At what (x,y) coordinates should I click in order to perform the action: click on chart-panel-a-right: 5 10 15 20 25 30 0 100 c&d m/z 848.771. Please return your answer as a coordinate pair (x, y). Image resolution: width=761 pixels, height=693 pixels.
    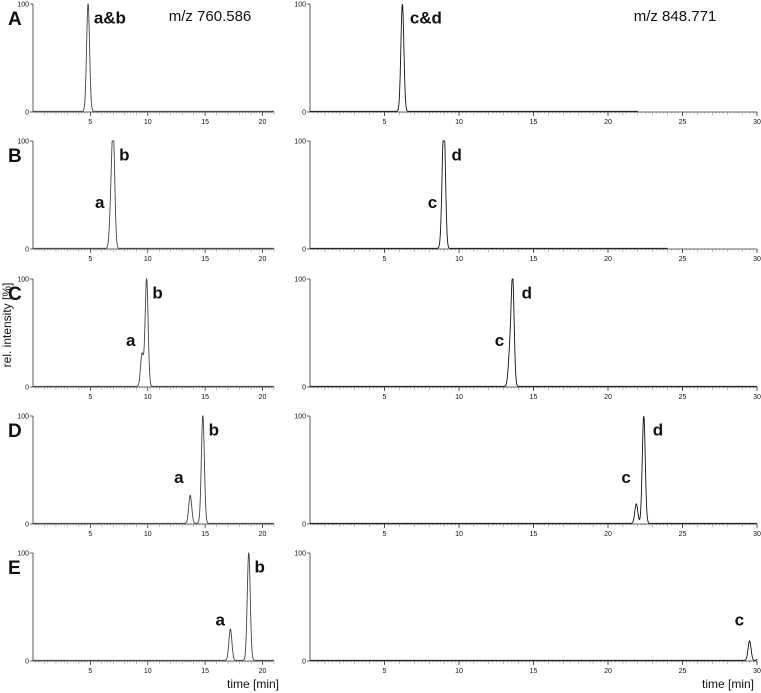
    Looking at the image, I should click on (527, 64).